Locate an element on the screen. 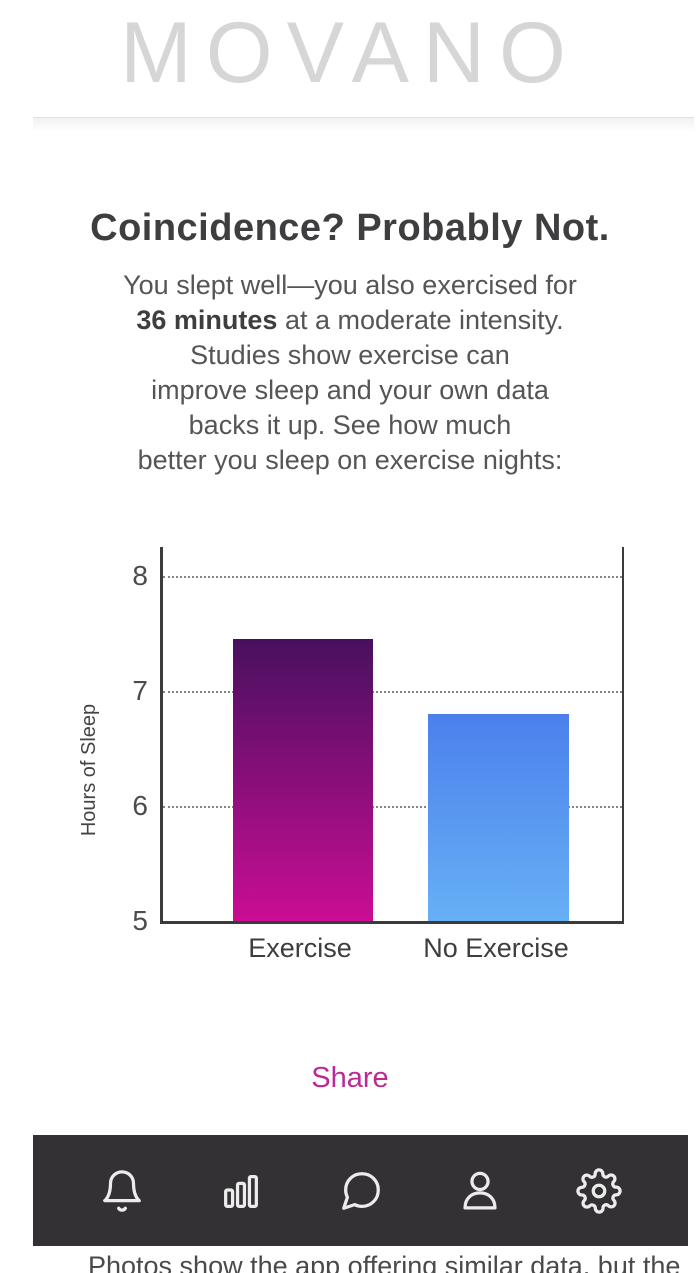 This screenshot has height=1273, width=700. notifications-button is located at coordinates (122, 1191).